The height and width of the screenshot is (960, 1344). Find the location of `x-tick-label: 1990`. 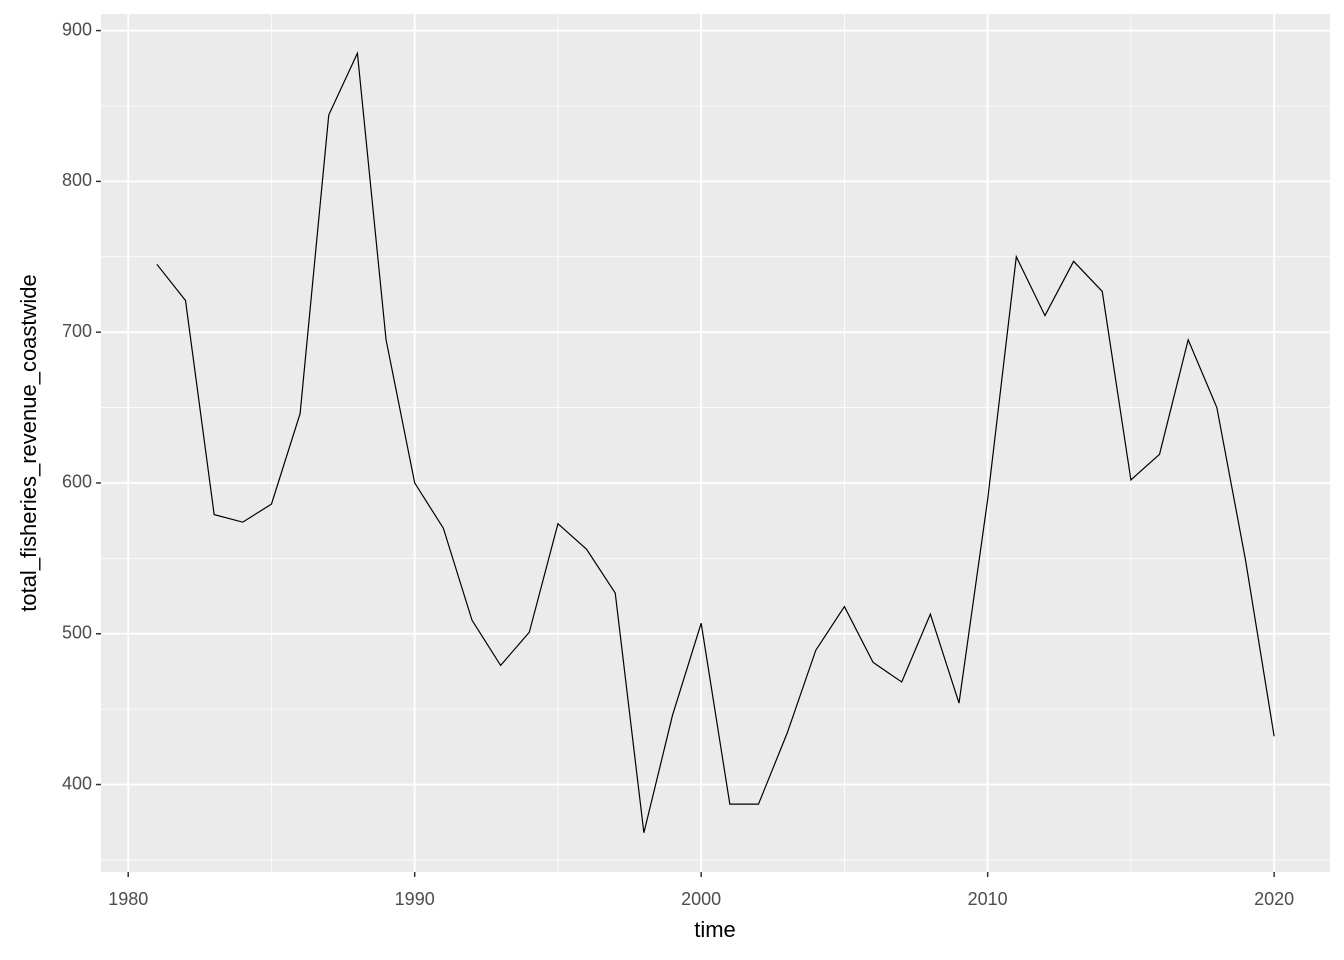

x-tick-label: 1990 is located at coordinates (415, 899).